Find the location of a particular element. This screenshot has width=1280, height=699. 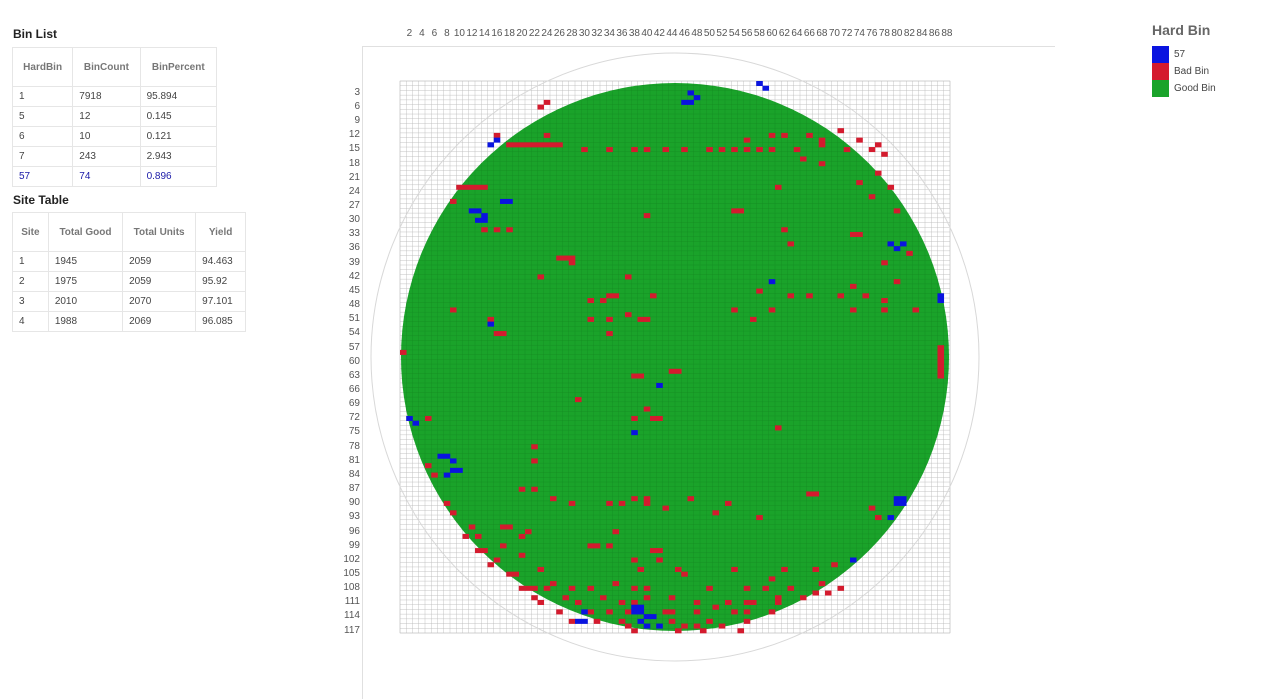

column-header-binpercent: BinPercent is located at coordinates (178, 67).